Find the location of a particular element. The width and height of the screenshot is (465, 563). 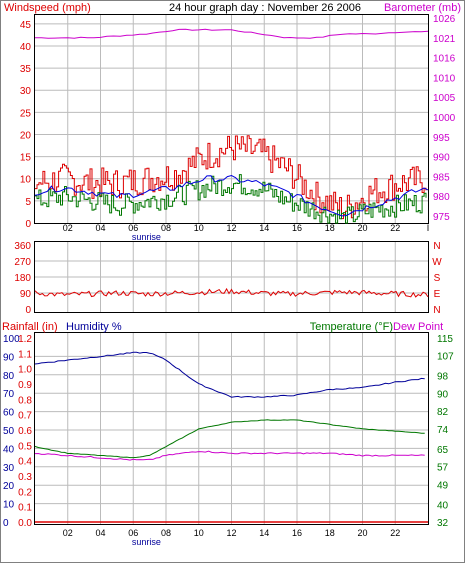

direction-compass-label: W is located at coordinates (437, 262).